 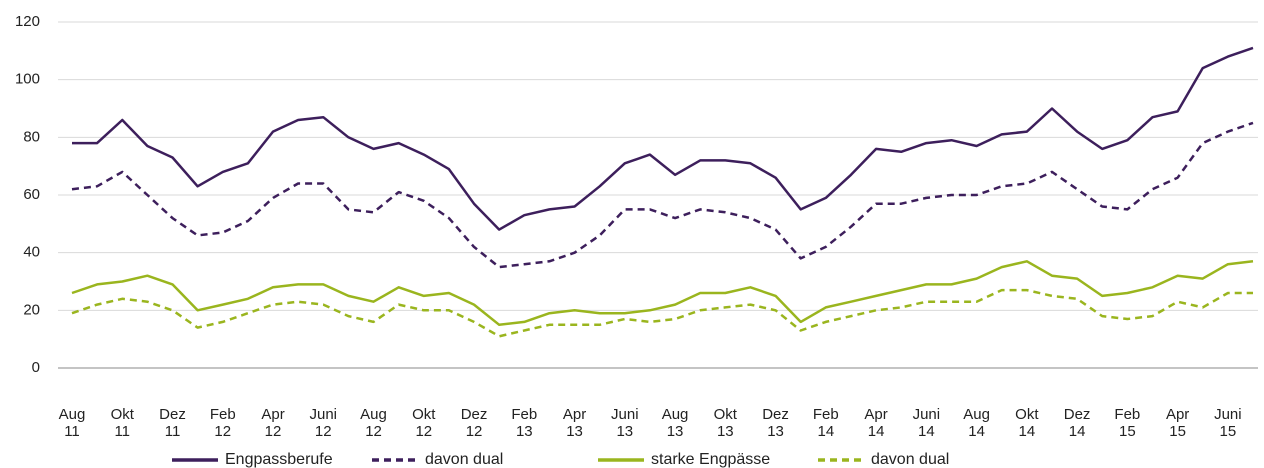 What do you see at coordinates (27, 21) in the screenshot?
I see `y-tick-label: 120` at bounding box center [27, 21].